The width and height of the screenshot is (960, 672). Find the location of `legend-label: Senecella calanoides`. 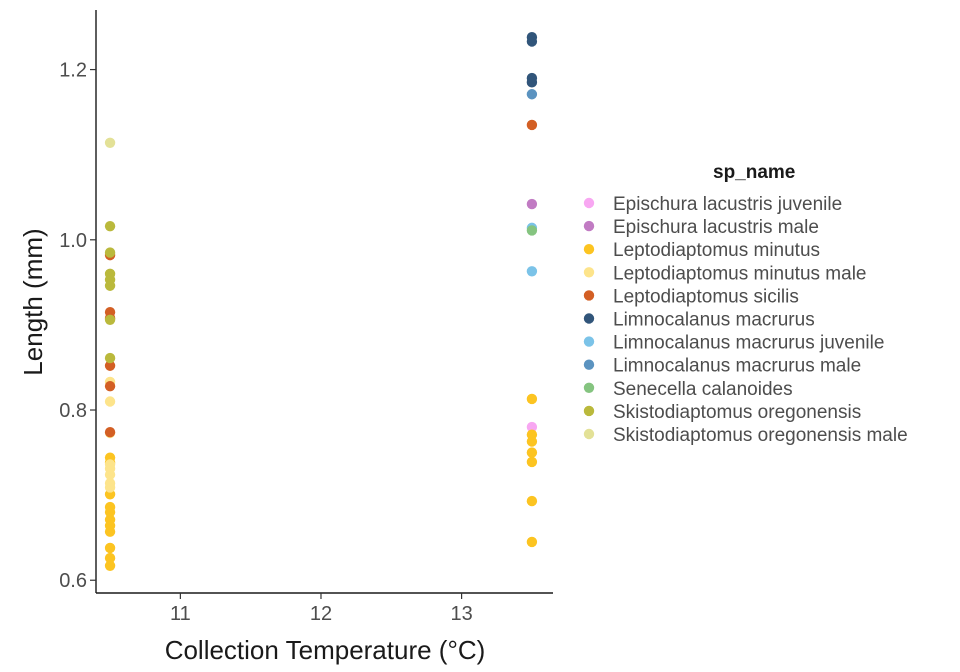

legend-label: Senecella calanoides is located at coordinates (703, 389).